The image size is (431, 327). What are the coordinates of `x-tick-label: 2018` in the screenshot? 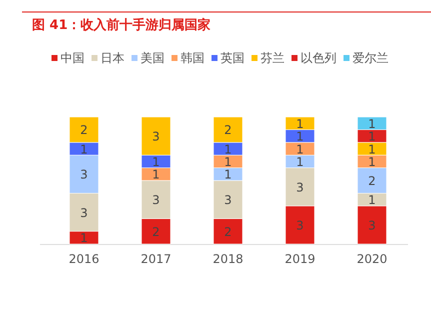 It's located at (228, 259).